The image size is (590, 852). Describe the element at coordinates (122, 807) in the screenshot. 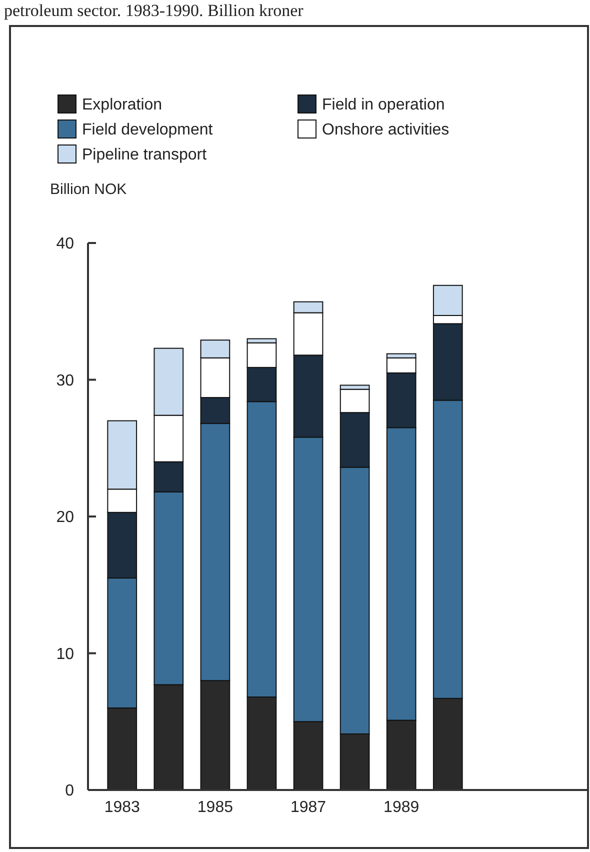

I see `x-tick-label: 1983` at that location.